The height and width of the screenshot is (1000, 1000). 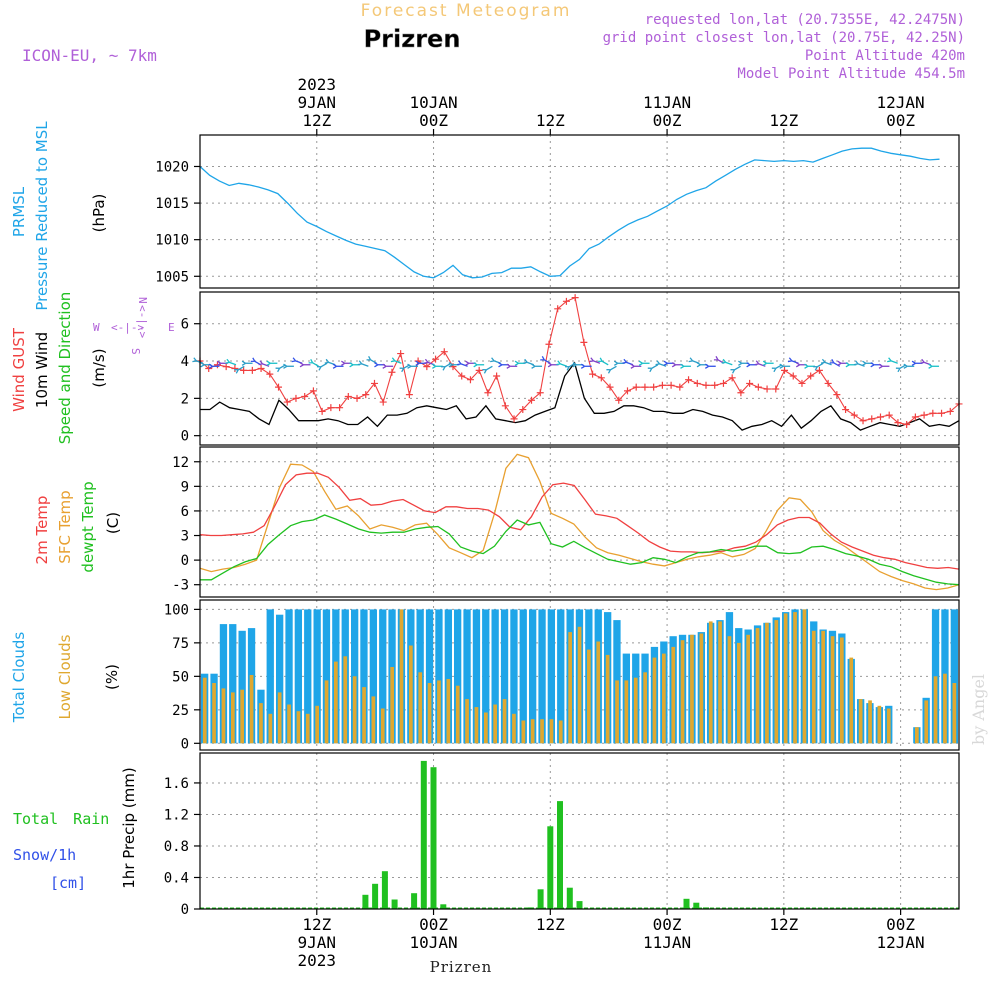 I want to click on precip-panel: 0 0.4 0.8 1.2 1.6, so click(x=562, y=835).